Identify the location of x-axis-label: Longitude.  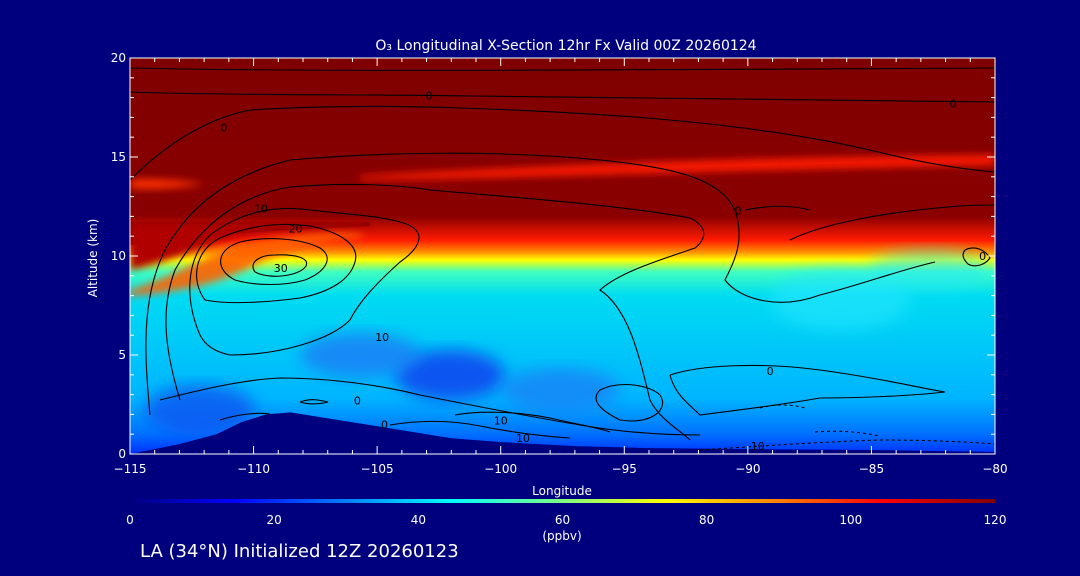
(562, 491).